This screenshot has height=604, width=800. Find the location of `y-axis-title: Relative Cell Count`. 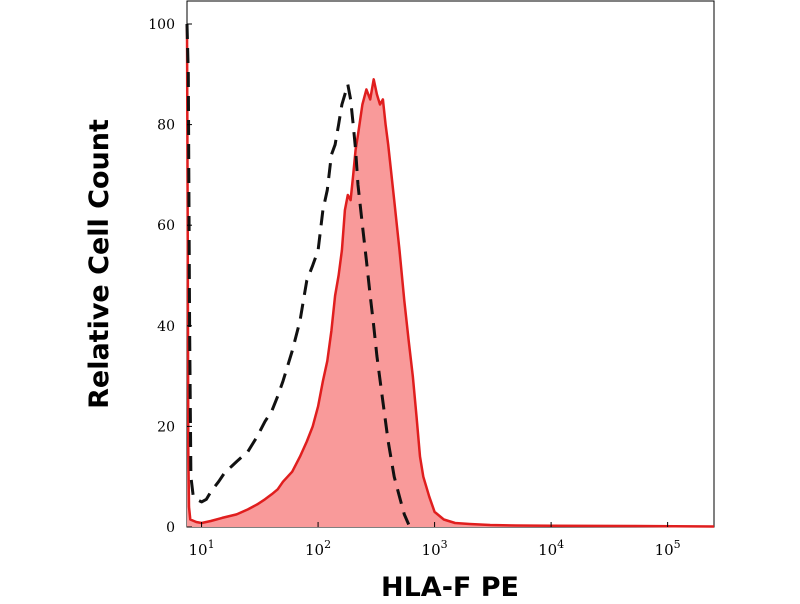

y-axis-title: Relative Cell Count is located at coordinates (99, 264).